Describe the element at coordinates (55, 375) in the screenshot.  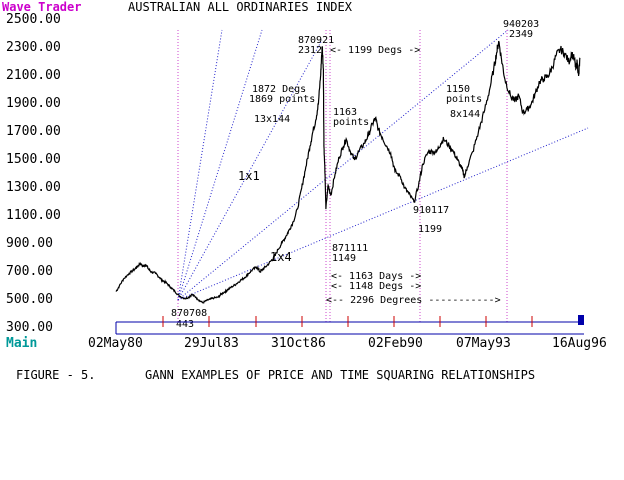
I see `figure-label: FIGURE - 5.` at that location.